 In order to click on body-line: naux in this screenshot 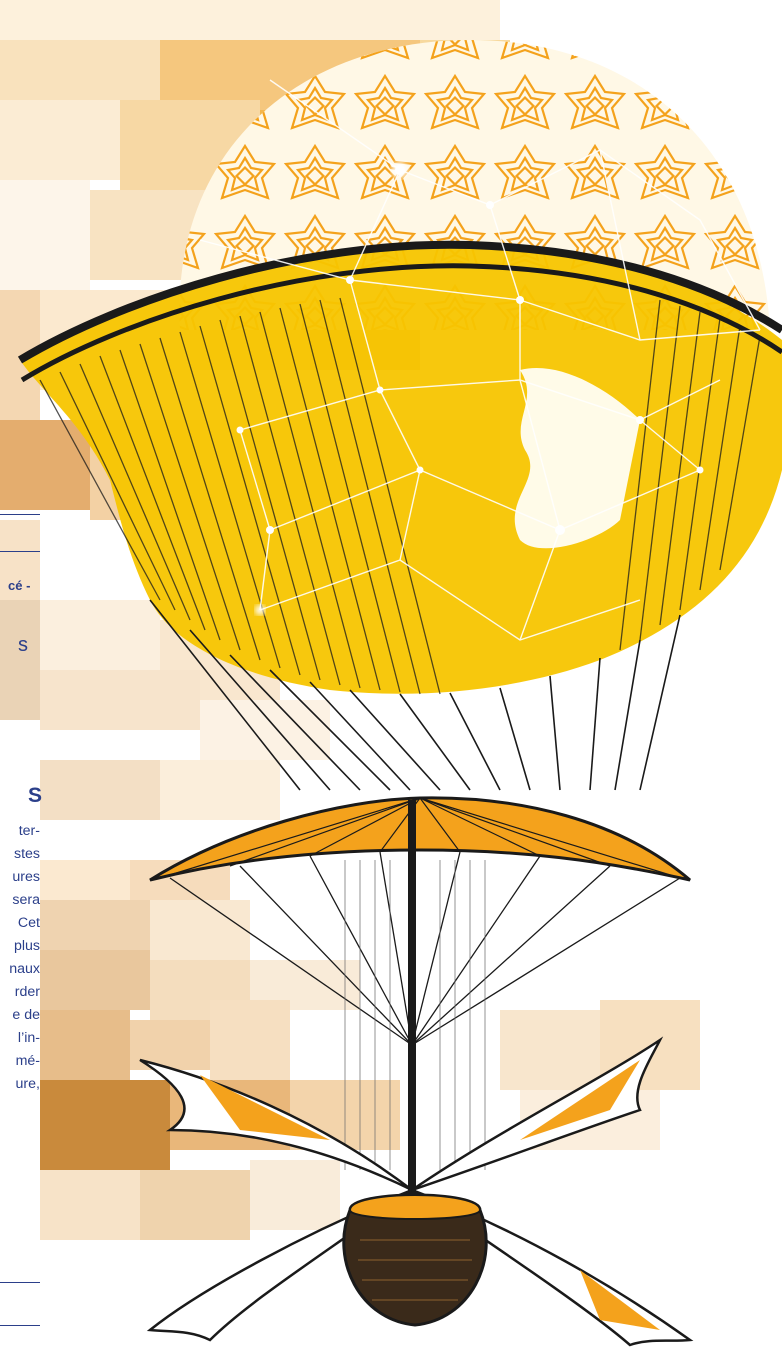, I will do `click(24, 969)`.